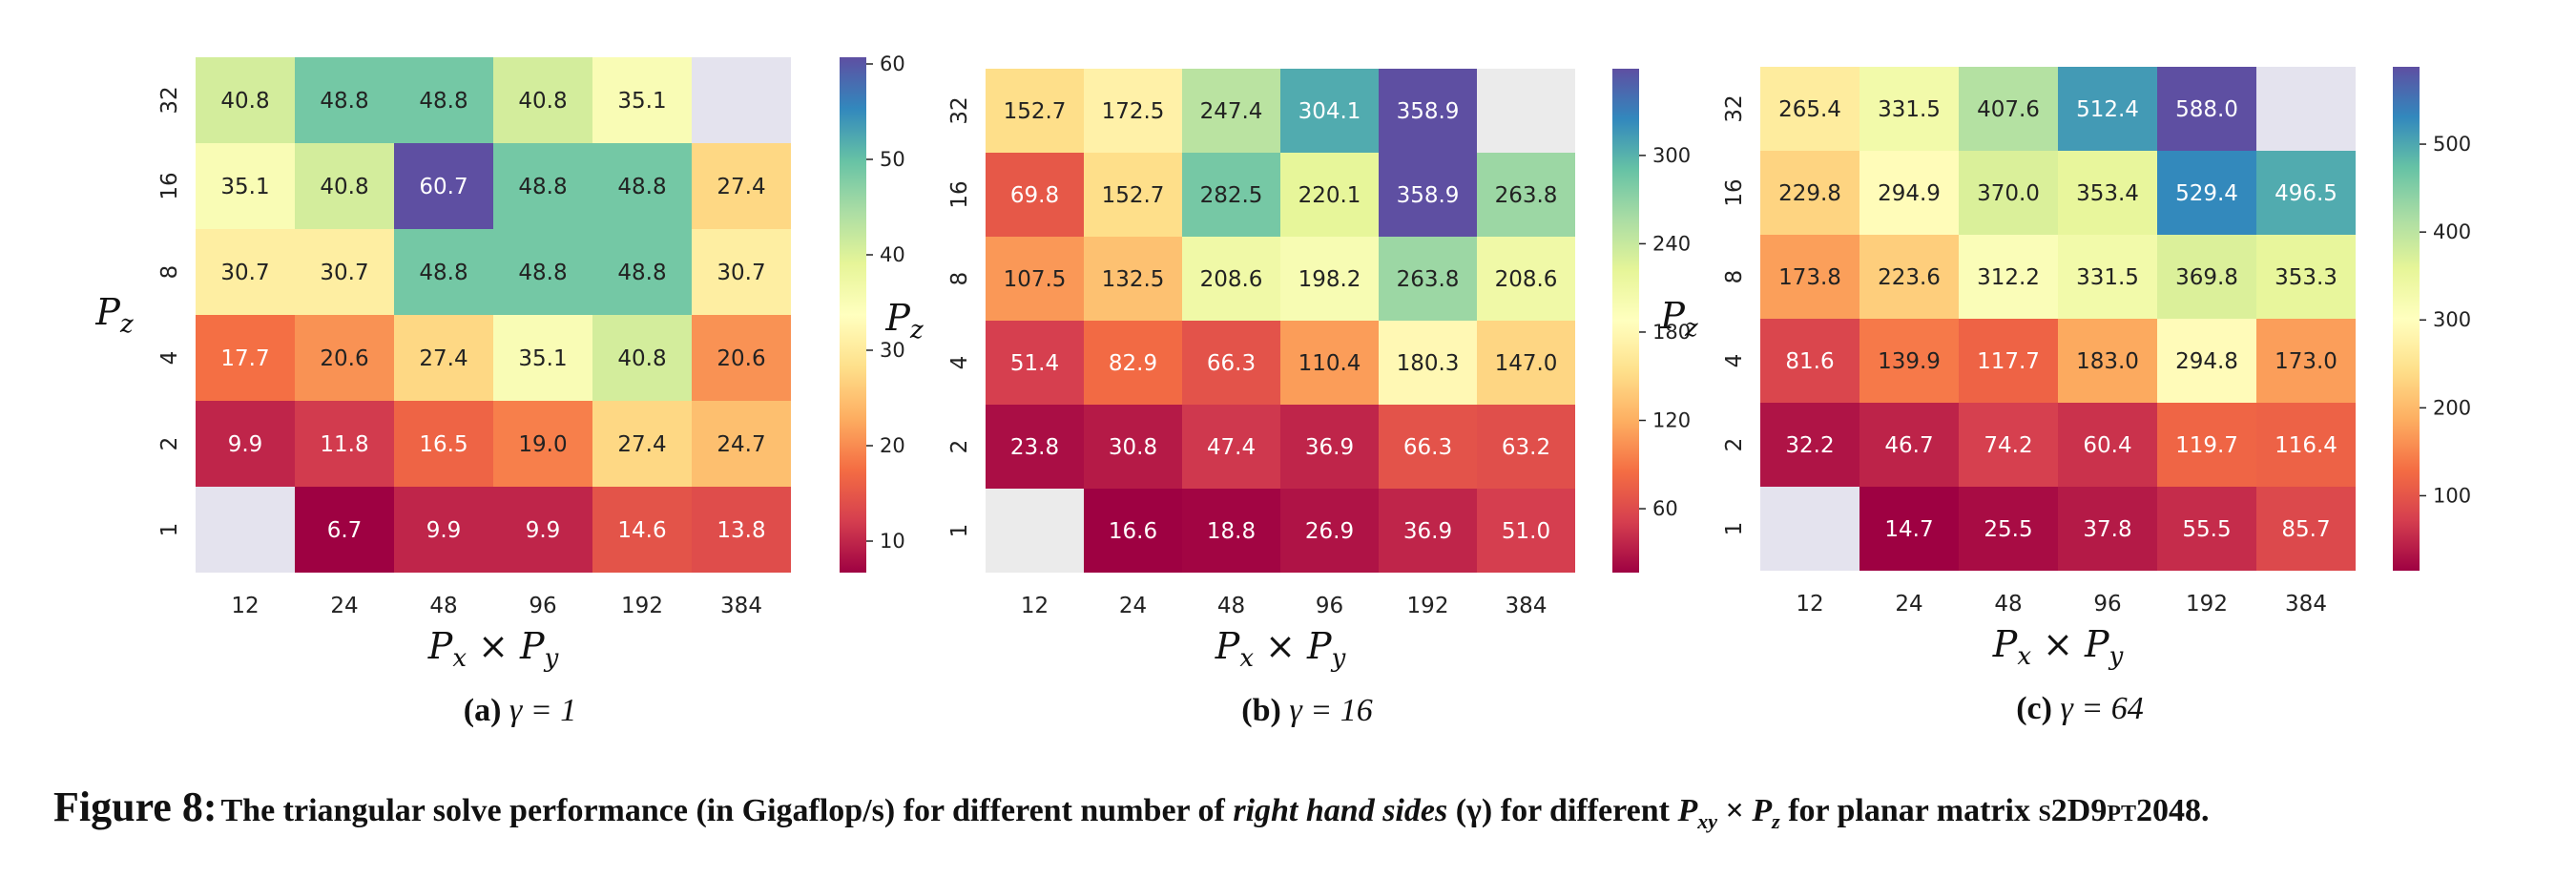 The image size is (2576, 878). What do you see at coordinates (1034, 363) in the screenshot?
I see `cell-value-label: 51.4` at bounding box center [1034, 363].